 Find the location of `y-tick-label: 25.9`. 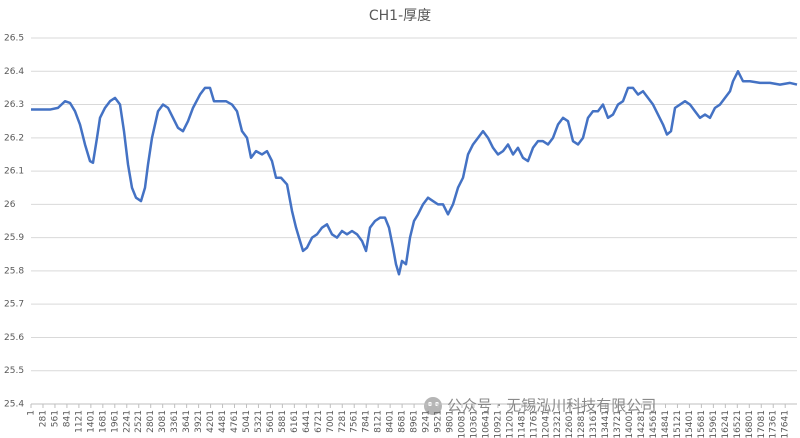

y-tick-label: 25.9 is located at coordinates (14, 238).